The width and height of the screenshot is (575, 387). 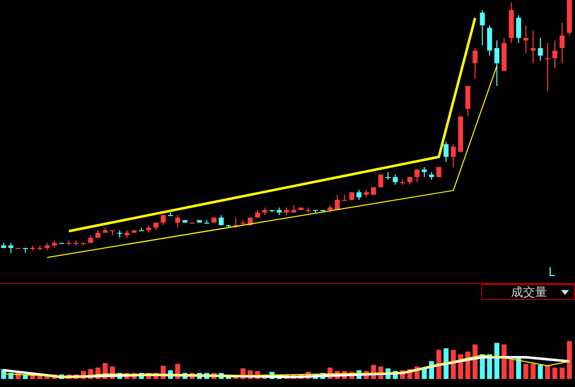 I want to click on chart-title: 成交量, so click(x=529, y=292).